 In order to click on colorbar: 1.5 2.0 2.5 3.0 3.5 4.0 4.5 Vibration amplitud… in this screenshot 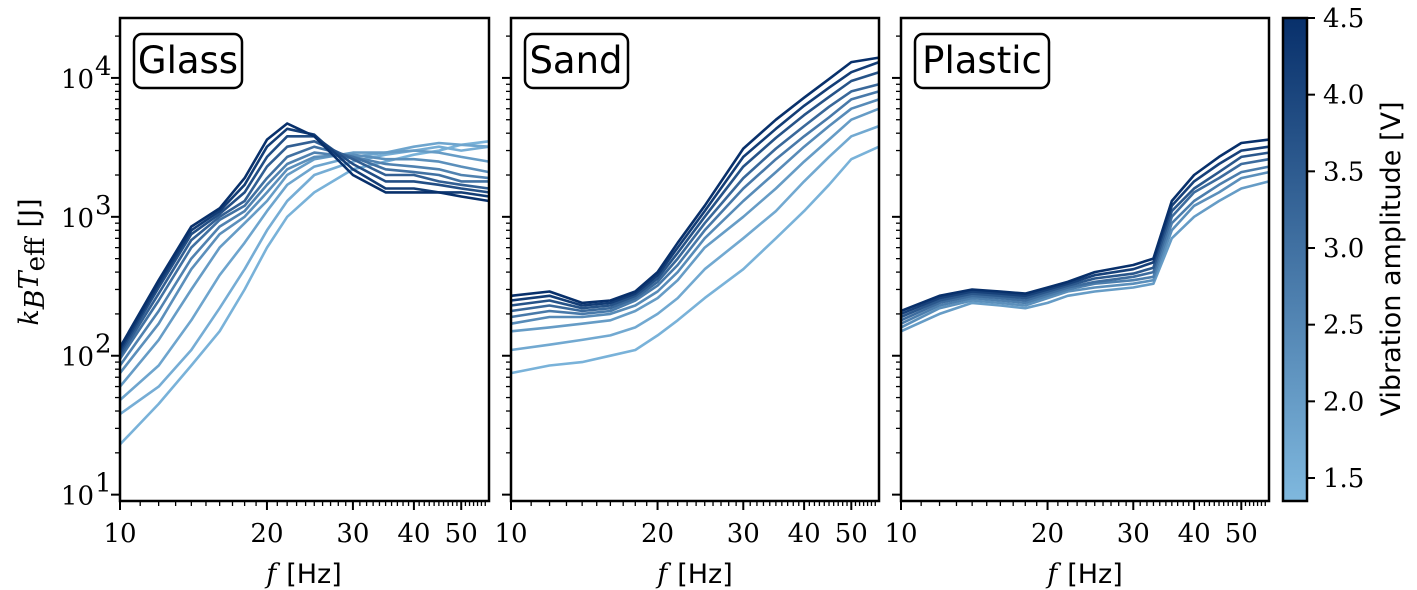, I will do `click(1344, 253)`.